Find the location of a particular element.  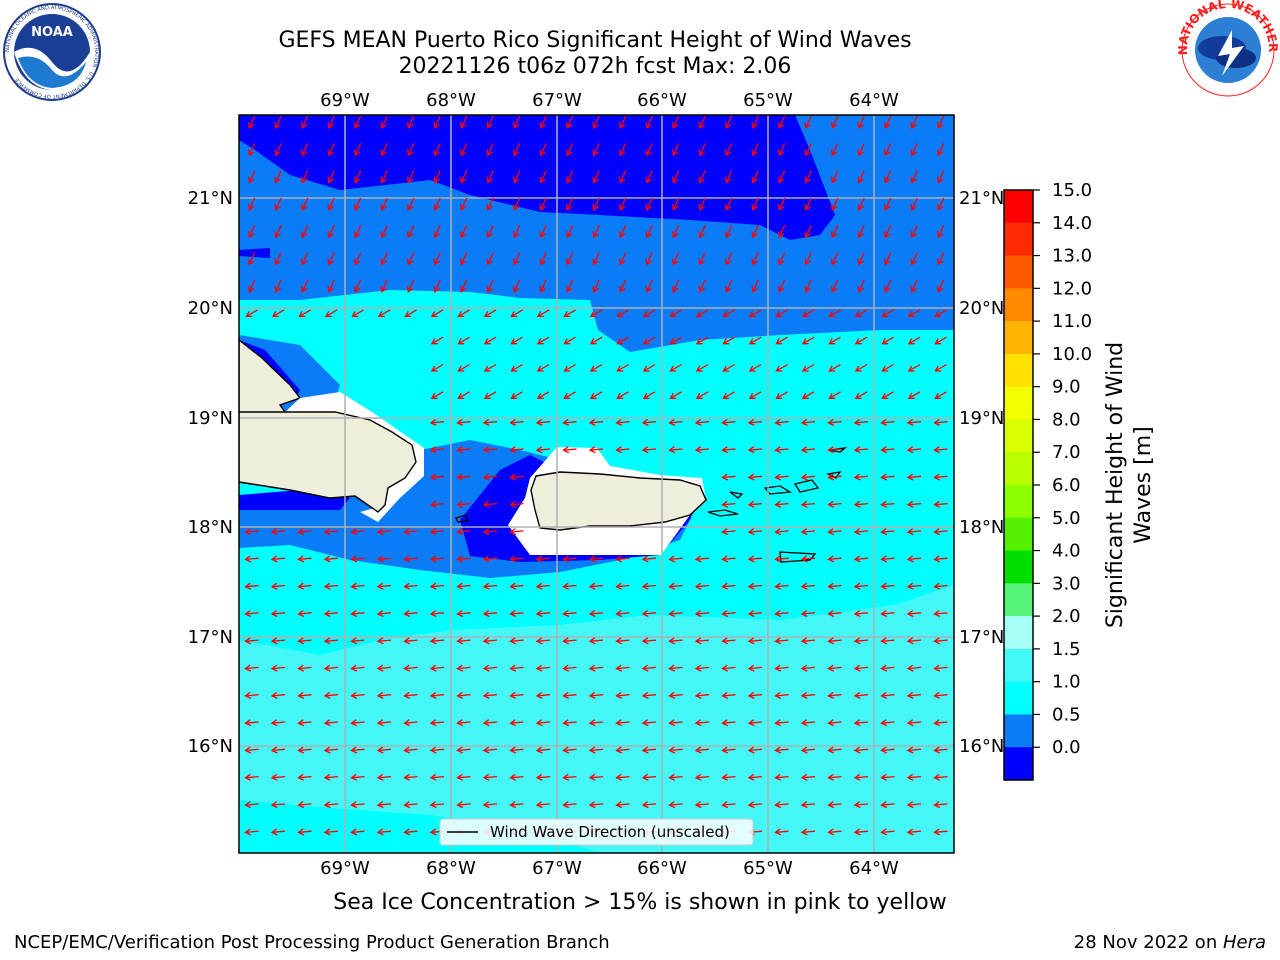

lat-label-right: 19°N is located at coordinates (981, 418).